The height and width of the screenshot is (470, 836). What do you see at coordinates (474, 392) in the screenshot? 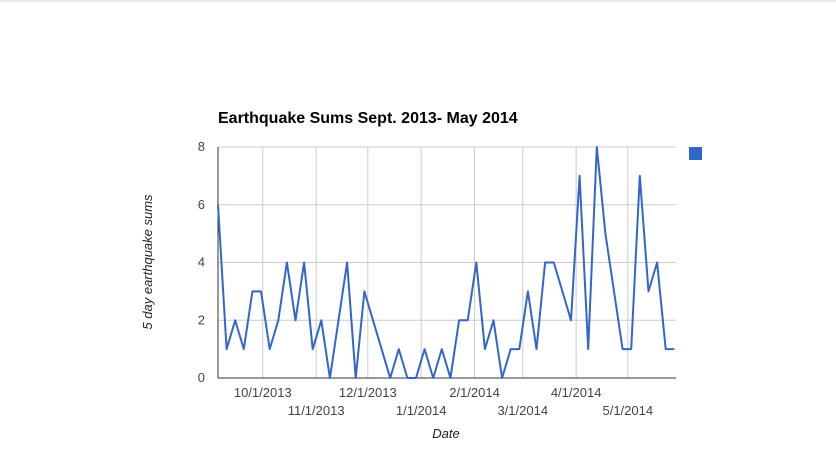
I see `x-tick-label: 2/1/2014` at bounding box center [474, 392].